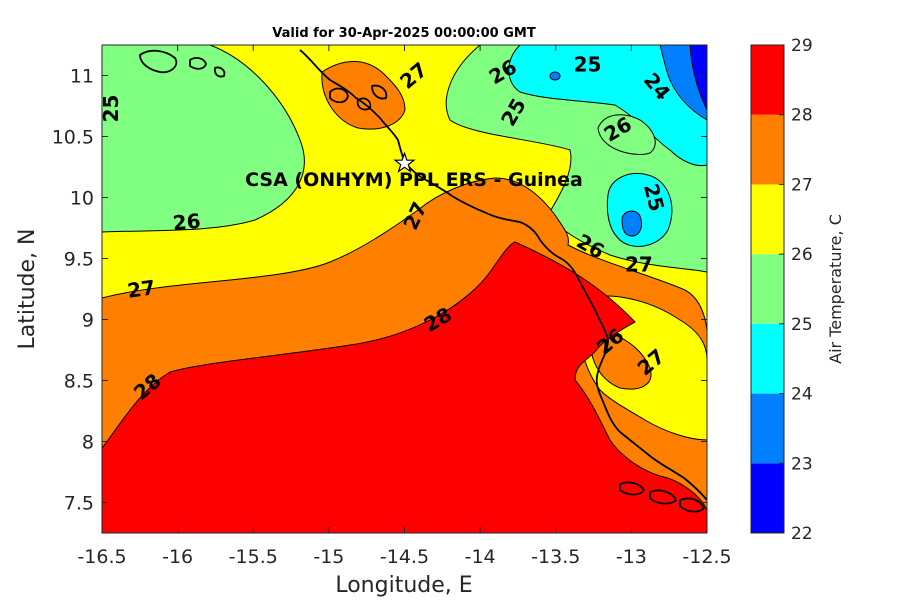 The width and height of the screenshot is (900, 600). What do you see at coordinates (182, 63) in the screenshot?
I see `coastline-islands-north` at bounding box center [182, 63].